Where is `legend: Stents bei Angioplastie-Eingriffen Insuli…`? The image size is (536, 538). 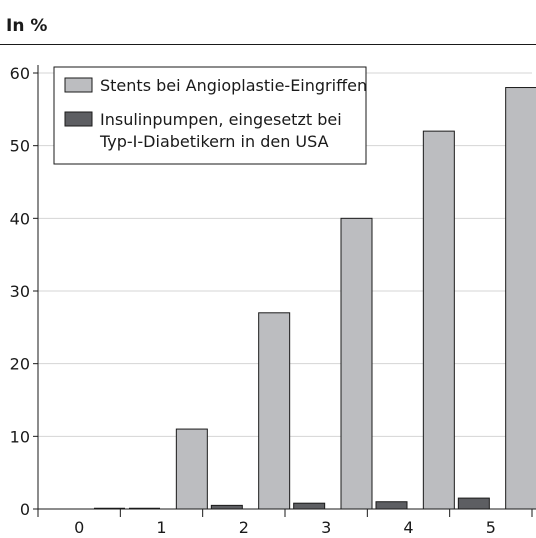
legend: Stents bei Angioplastie-Eingriffen Insuli… is located at coordinates (210, 115).